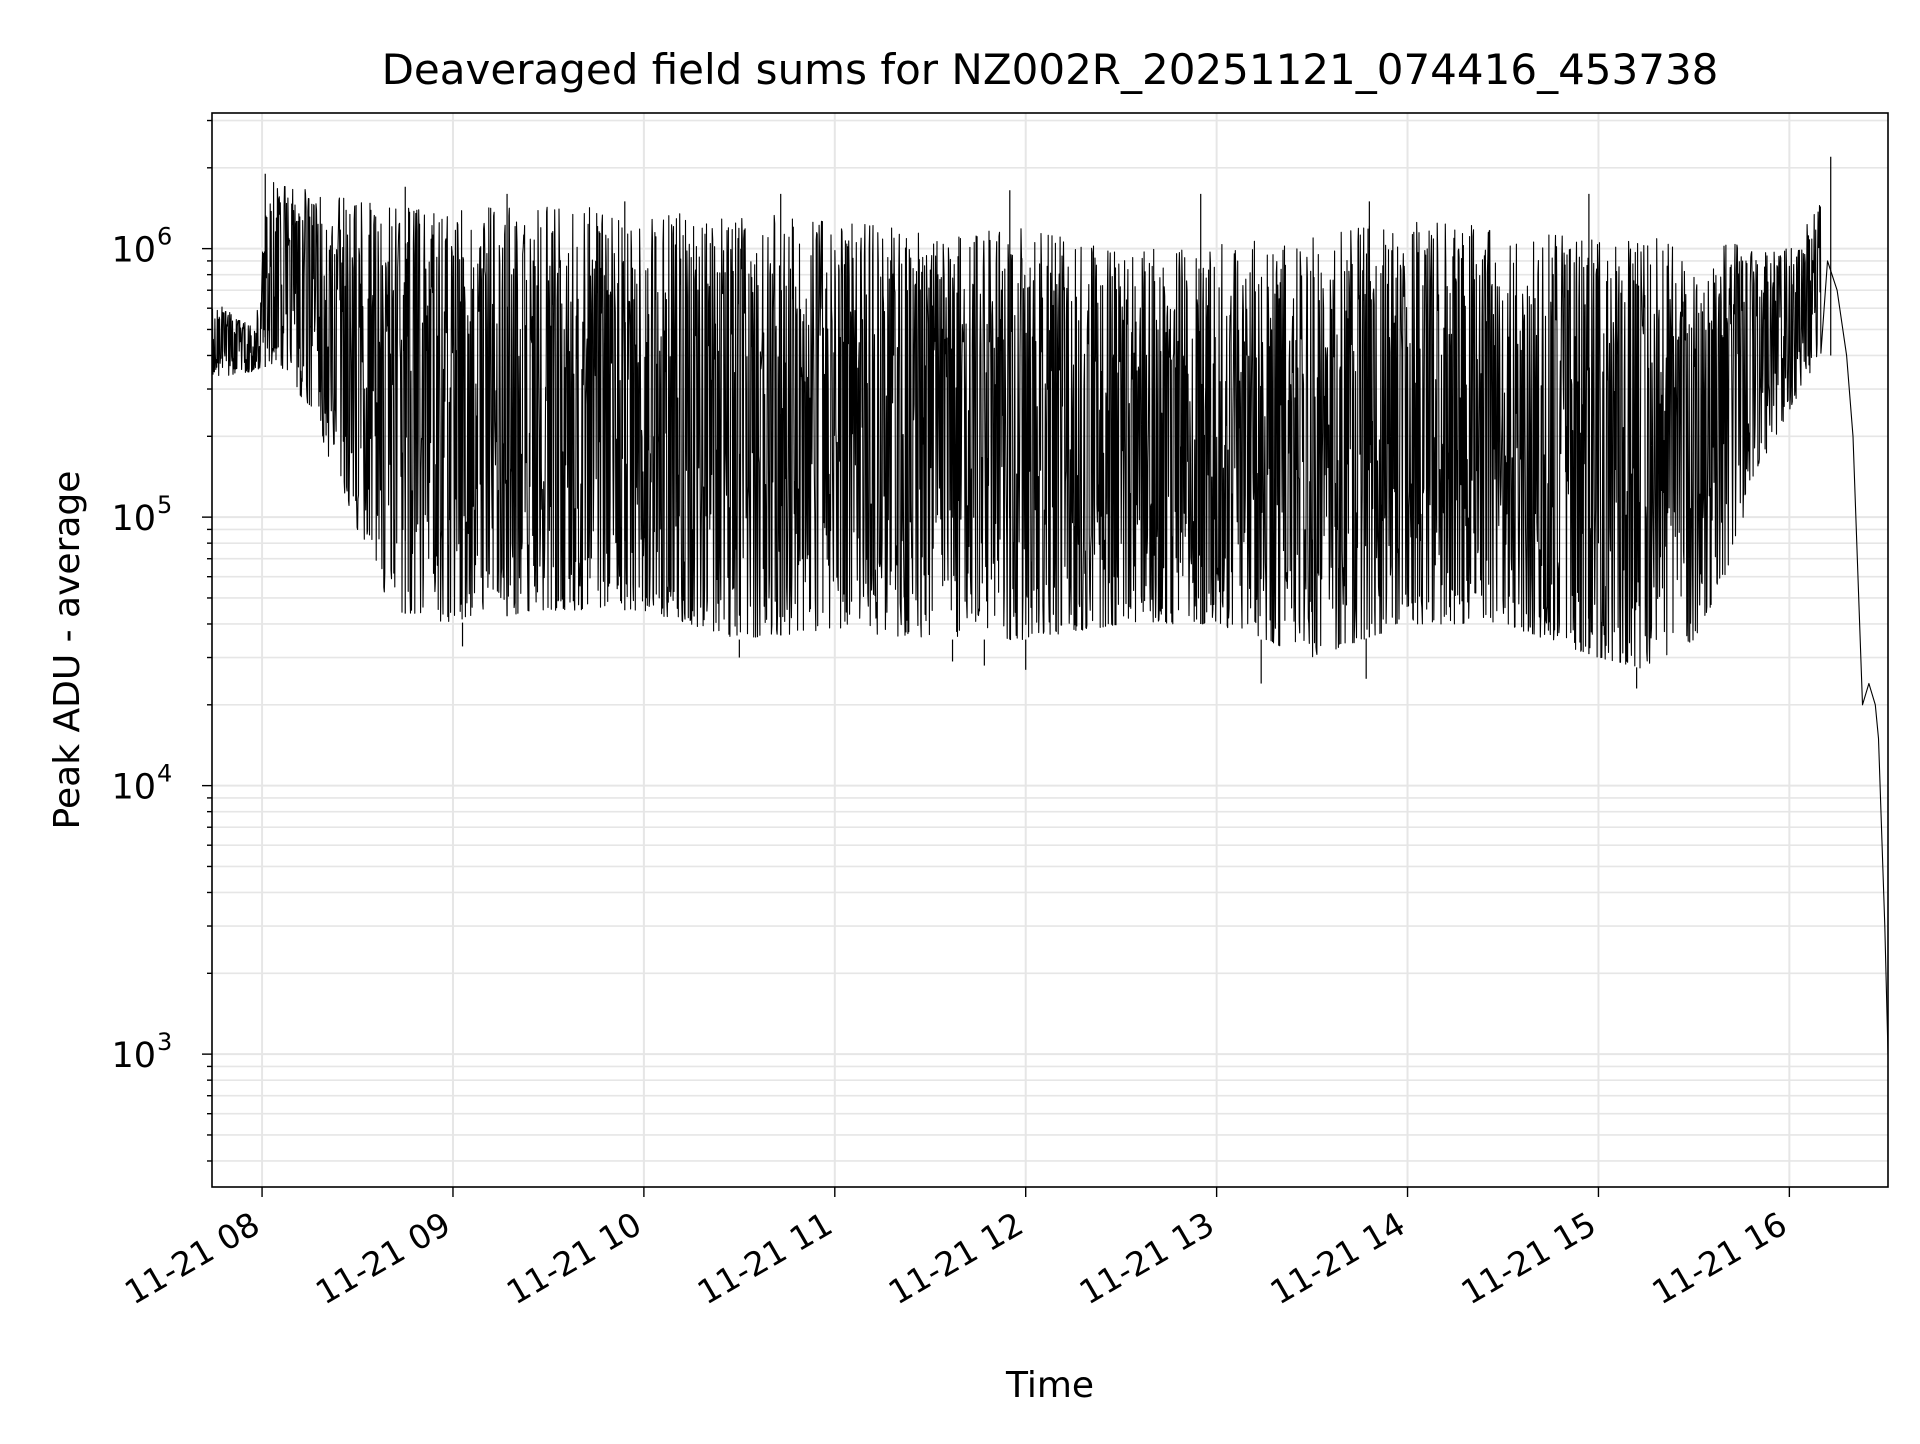 Image resolution: width=1920 pixels, height=1444 pixels. I want to click on y-tick-exponent: 3, so click(164, 1042).